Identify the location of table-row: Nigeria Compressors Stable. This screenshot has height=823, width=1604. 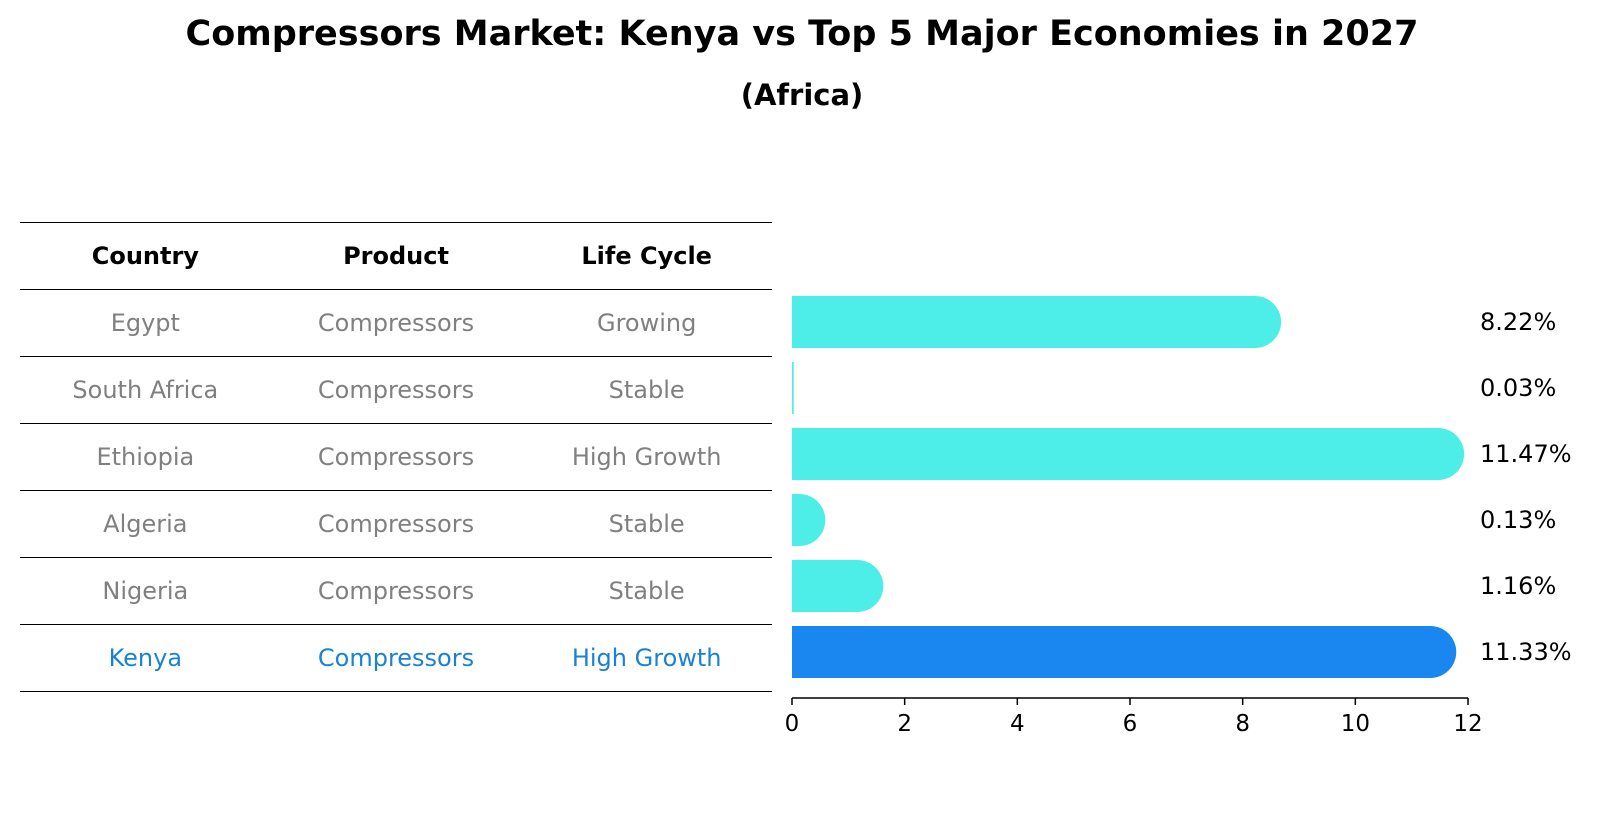
(396, 591).